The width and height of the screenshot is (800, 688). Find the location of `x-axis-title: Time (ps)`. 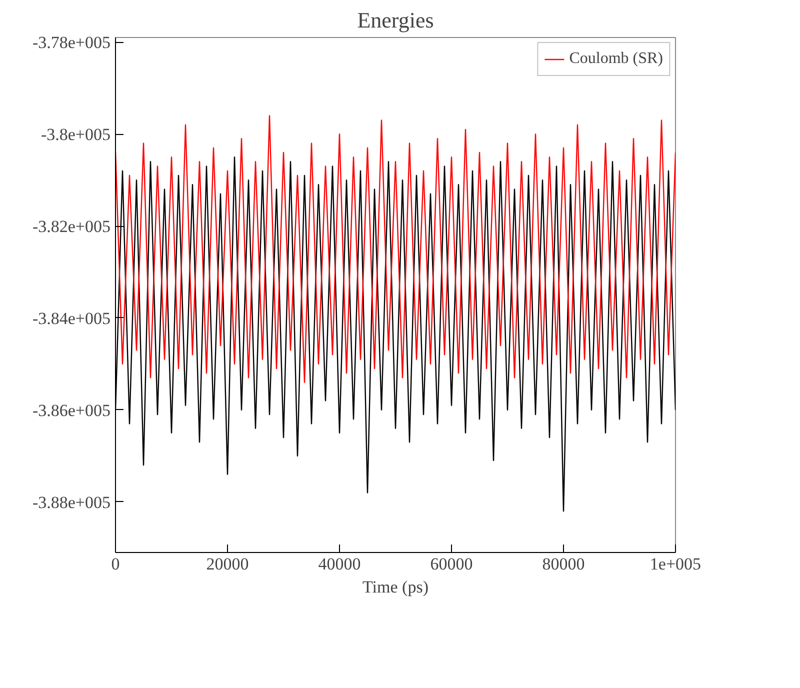

x-axis-title: Time (ps) is located at coordinates (395, 587).